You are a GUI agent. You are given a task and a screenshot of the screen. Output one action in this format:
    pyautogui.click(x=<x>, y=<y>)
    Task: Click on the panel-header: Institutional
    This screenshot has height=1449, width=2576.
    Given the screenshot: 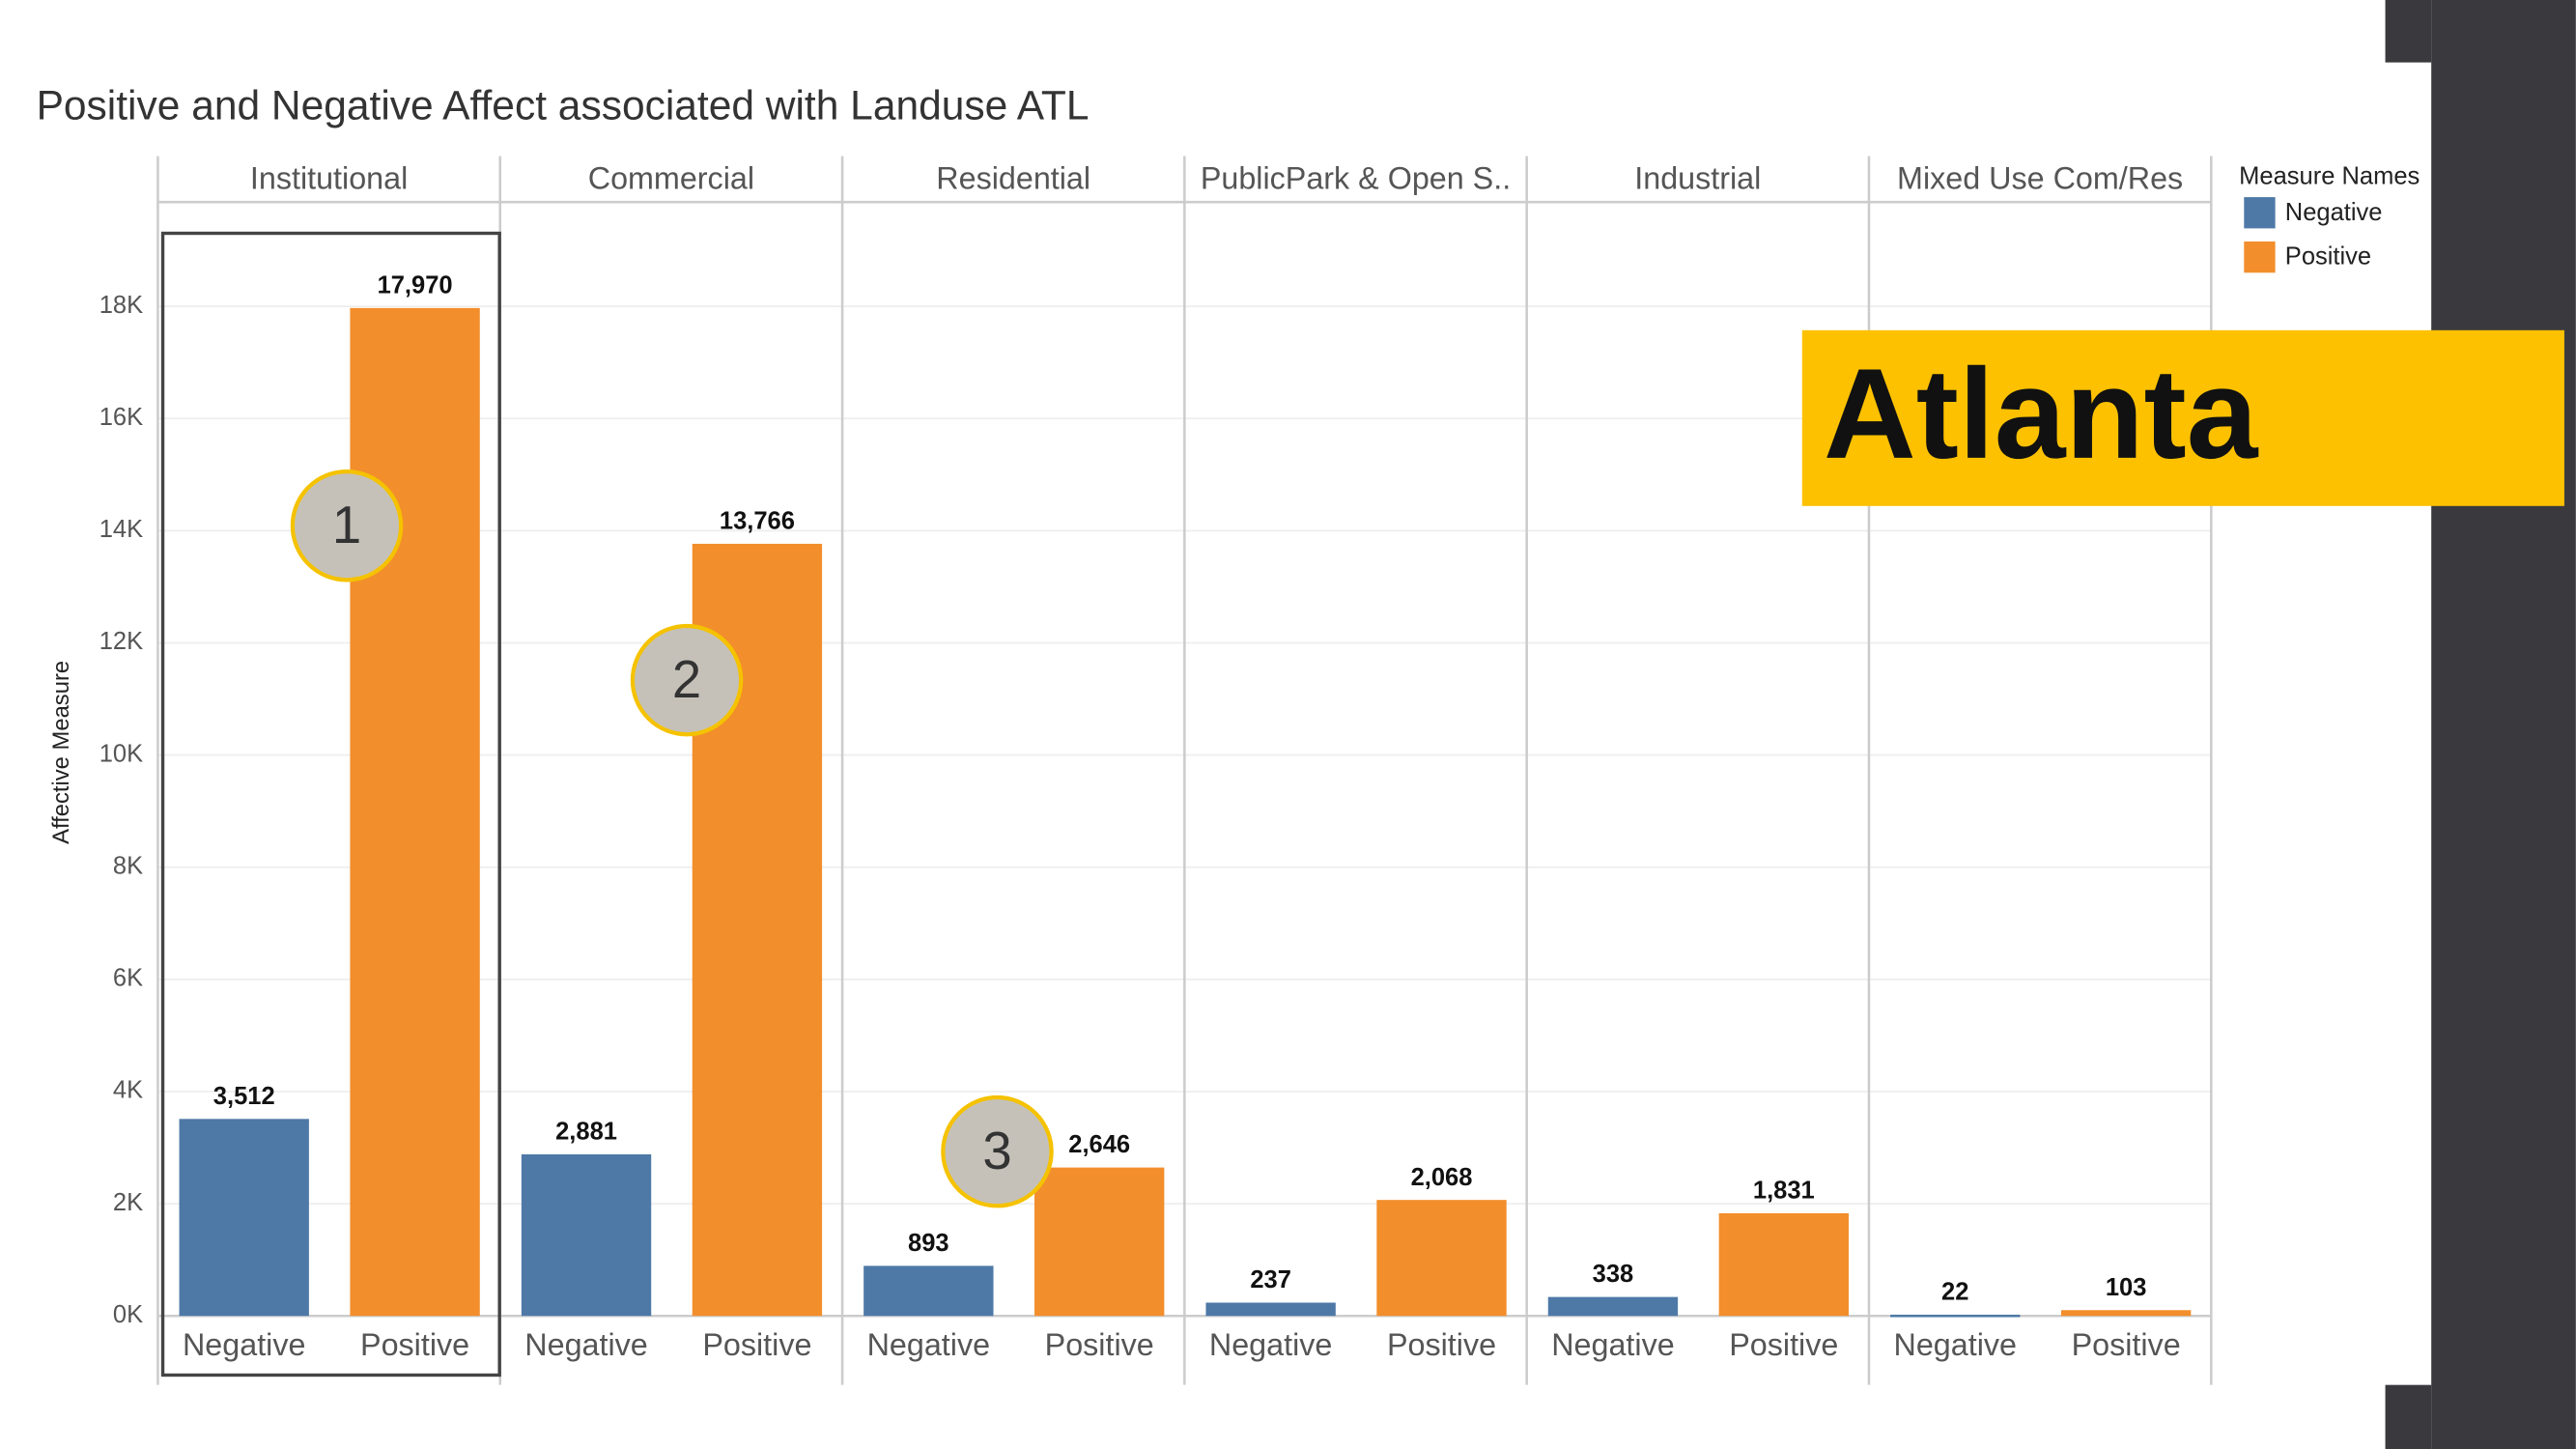 What is the action you would take?
    pyautogui.click(x=329, y=178)
    